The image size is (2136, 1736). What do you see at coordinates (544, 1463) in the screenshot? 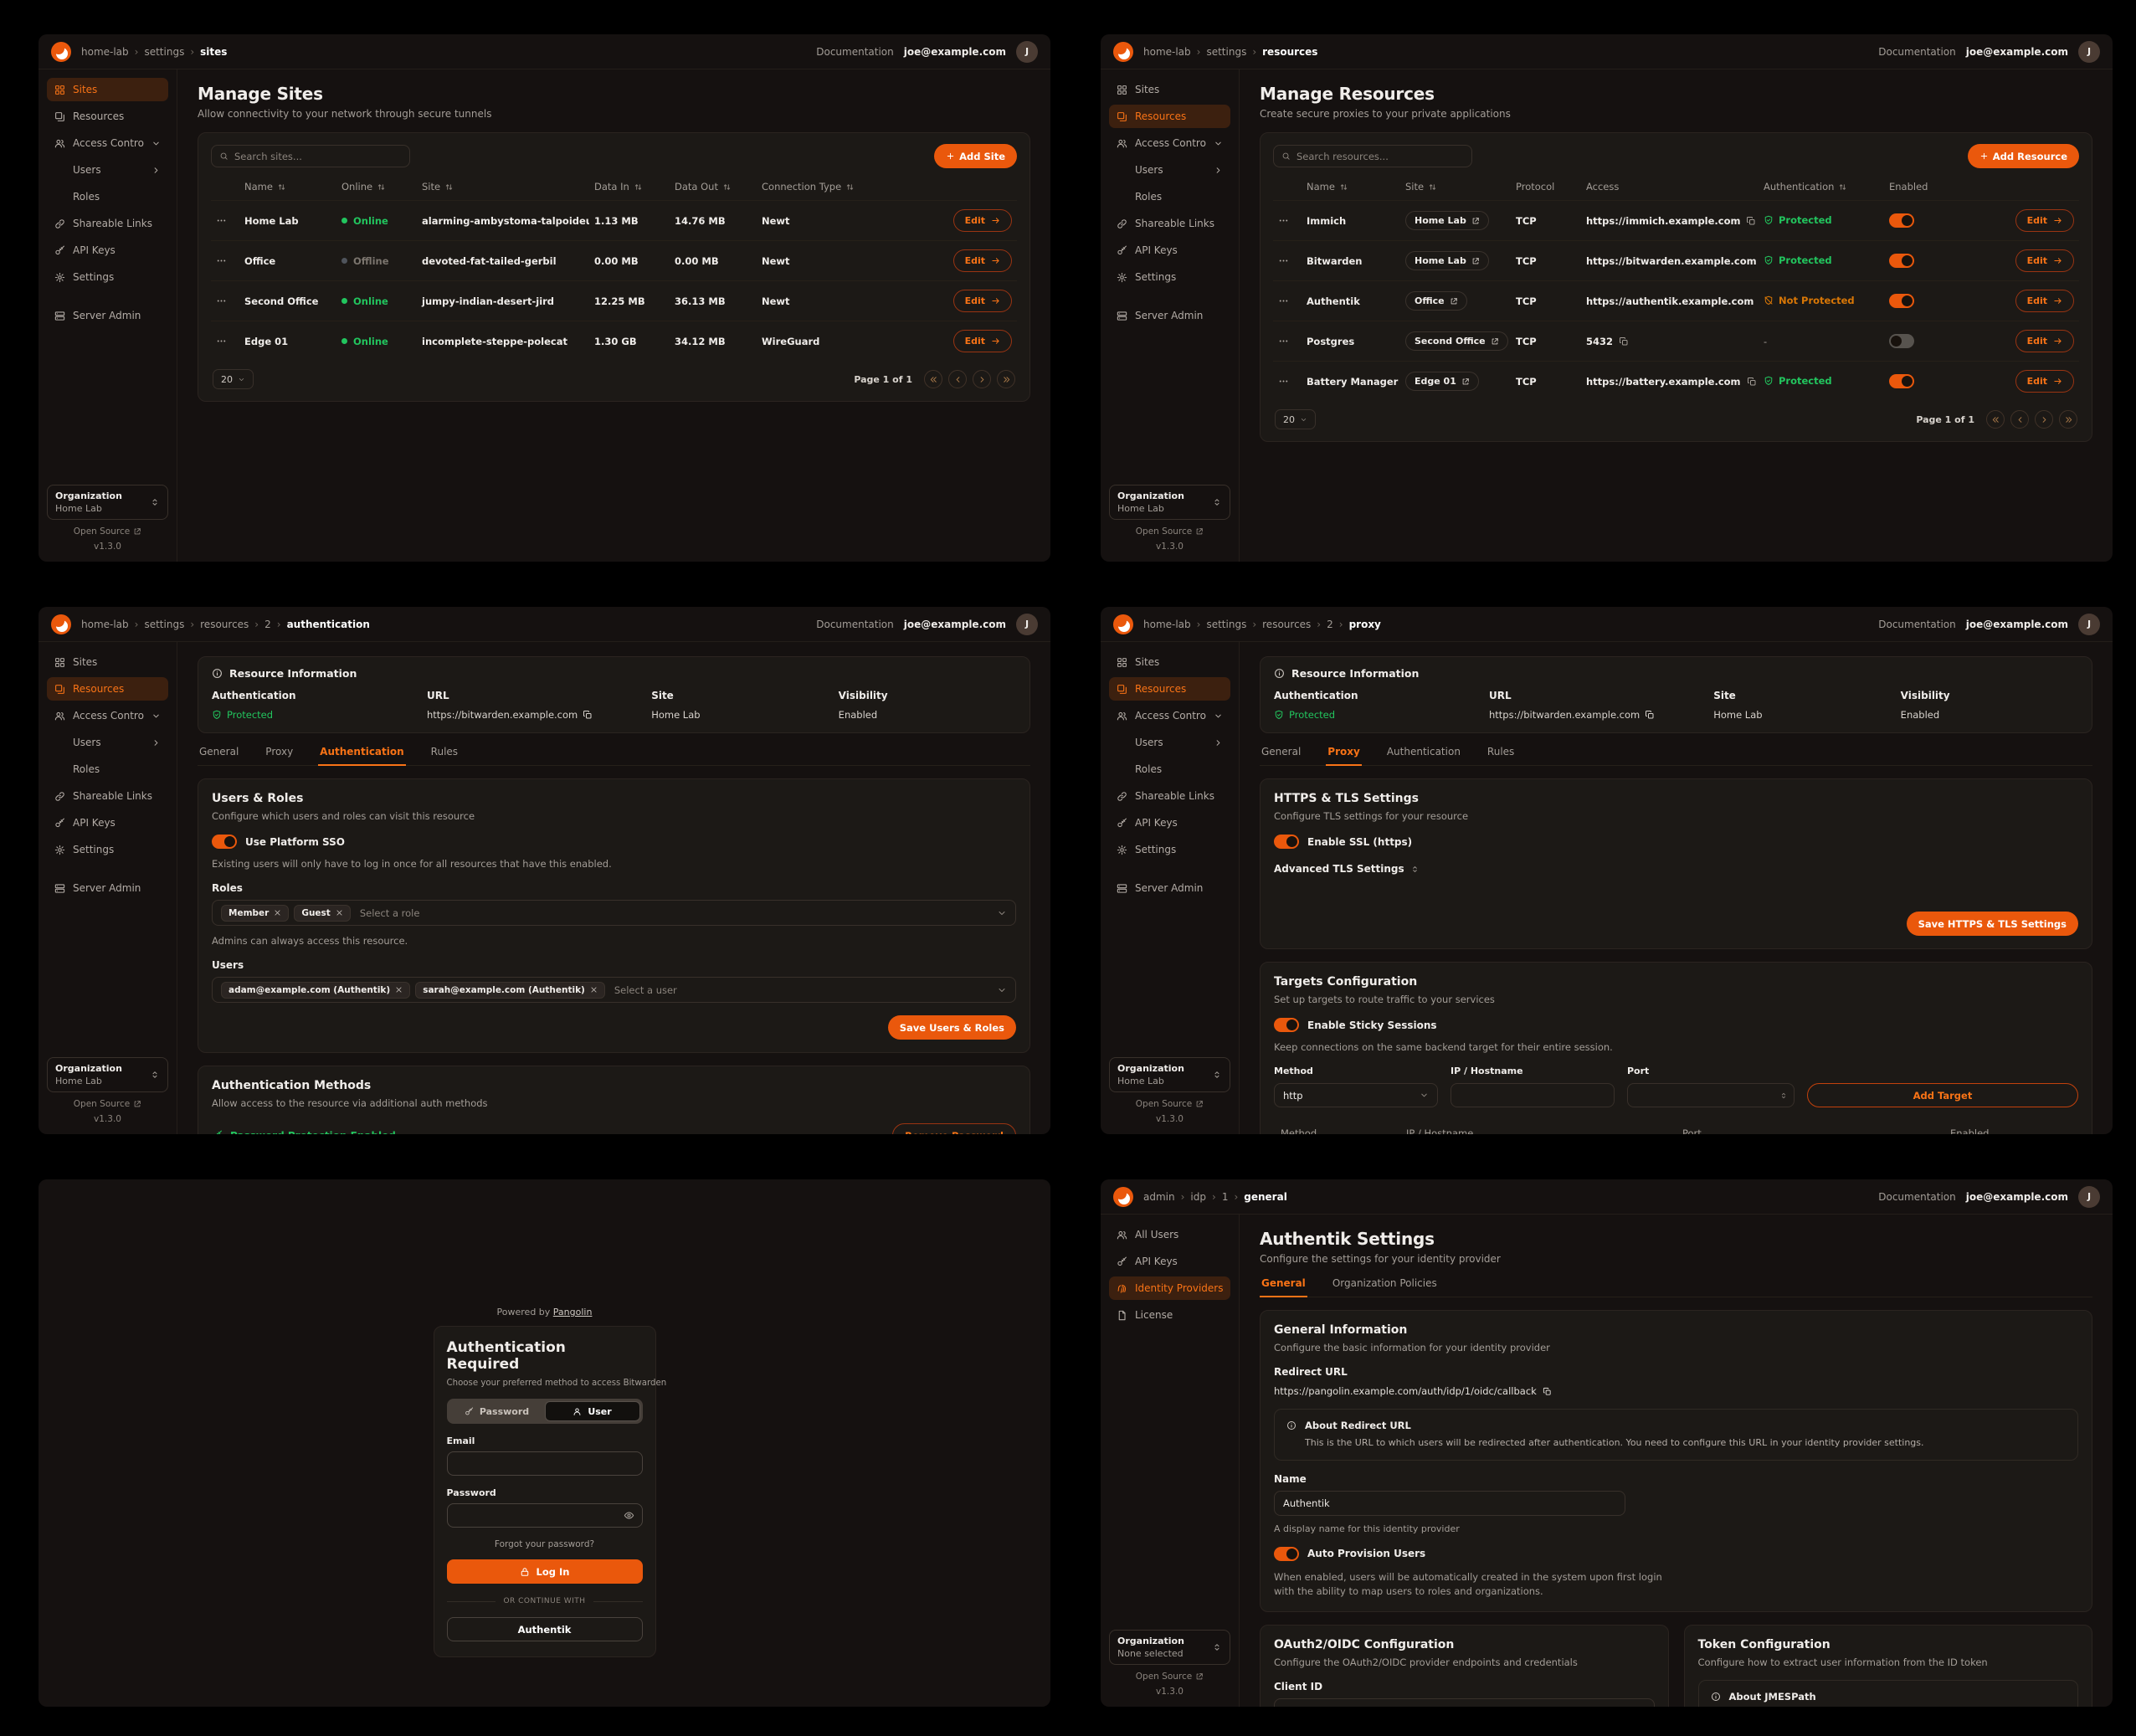
I see `email-field` at bounding box center [544, 1463].